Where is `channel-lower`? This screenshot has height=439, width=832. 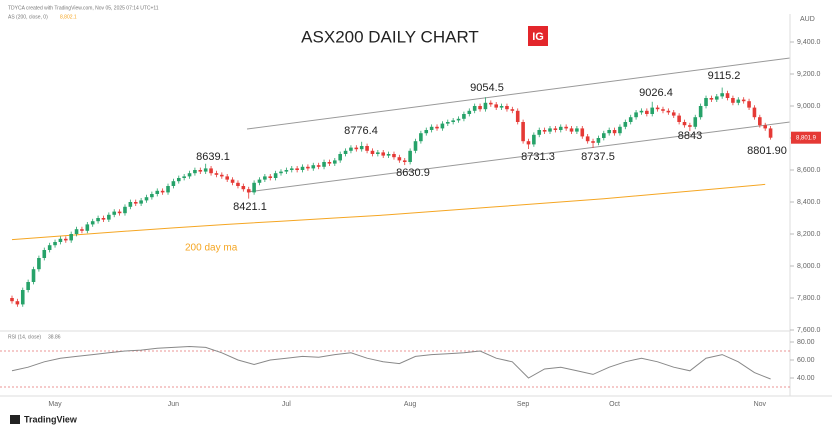 channel-lower is located at coordinates (518, 157).